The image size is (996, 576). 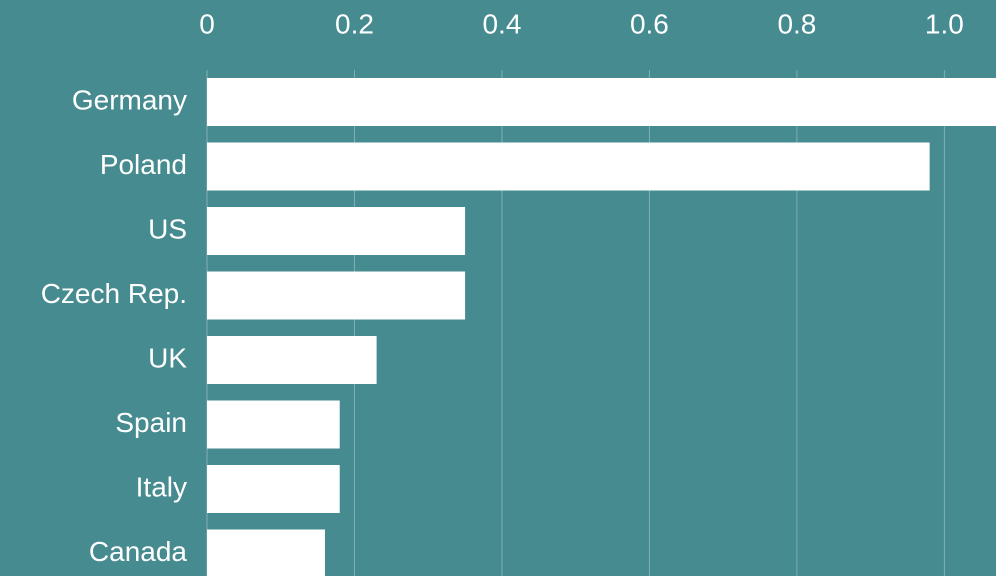 What do you see at coordinates (129, 99) in the screenshot?
I see `y-tick-label: Germany` at bounding box center [129, 99].